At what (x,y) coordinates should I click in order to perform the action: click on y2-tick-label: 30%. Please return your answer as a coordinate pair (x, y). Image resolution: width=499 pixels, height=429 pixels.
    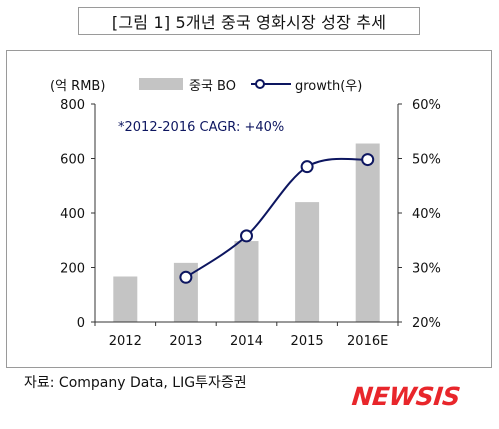
    Looking at the image, I should click on (426, 269).